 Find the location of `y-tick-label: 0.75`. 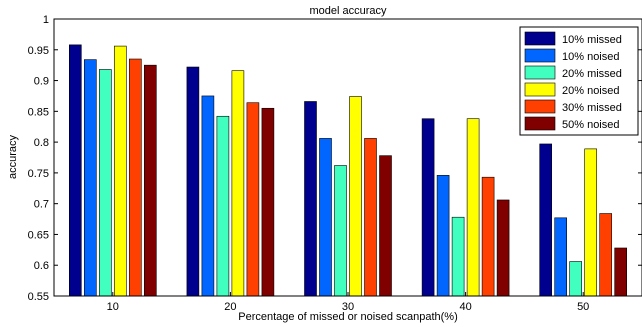

y-tick-label: 0.75 is located at coordinates (38, 174).